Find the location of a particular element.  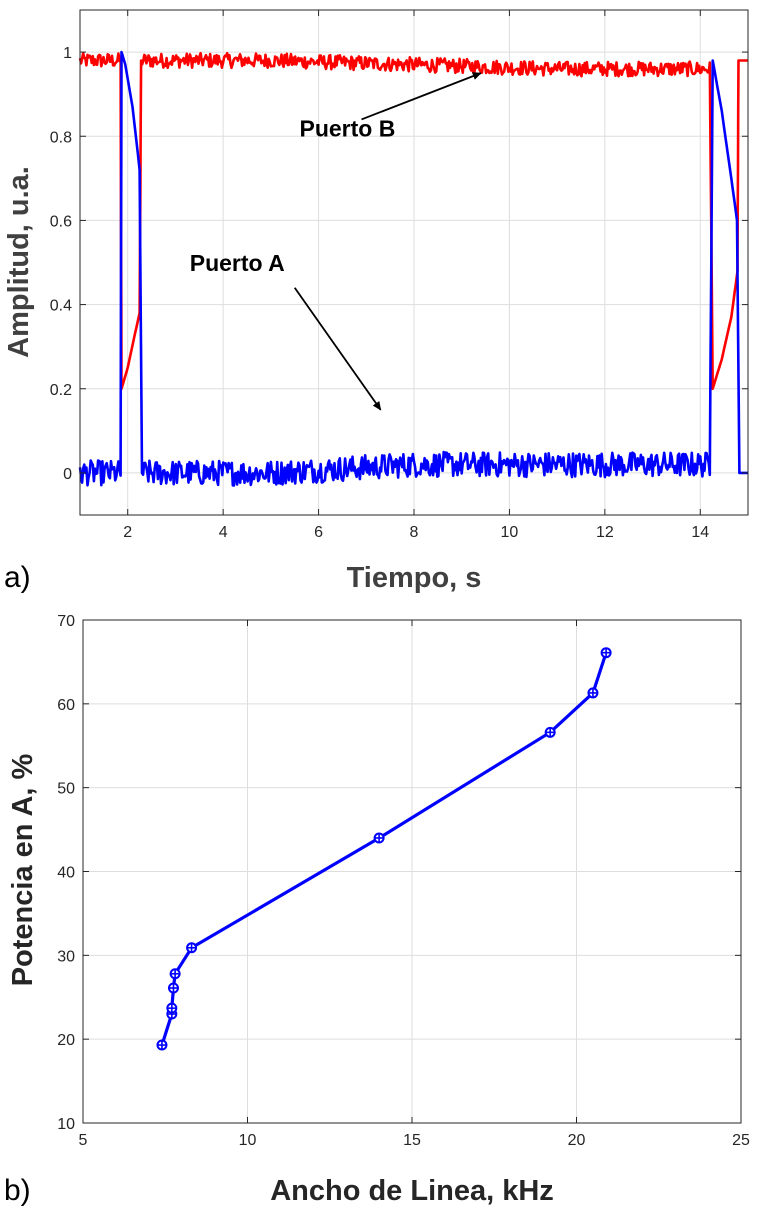

y-tick-label: 40 is located at coordinates (66, 873).